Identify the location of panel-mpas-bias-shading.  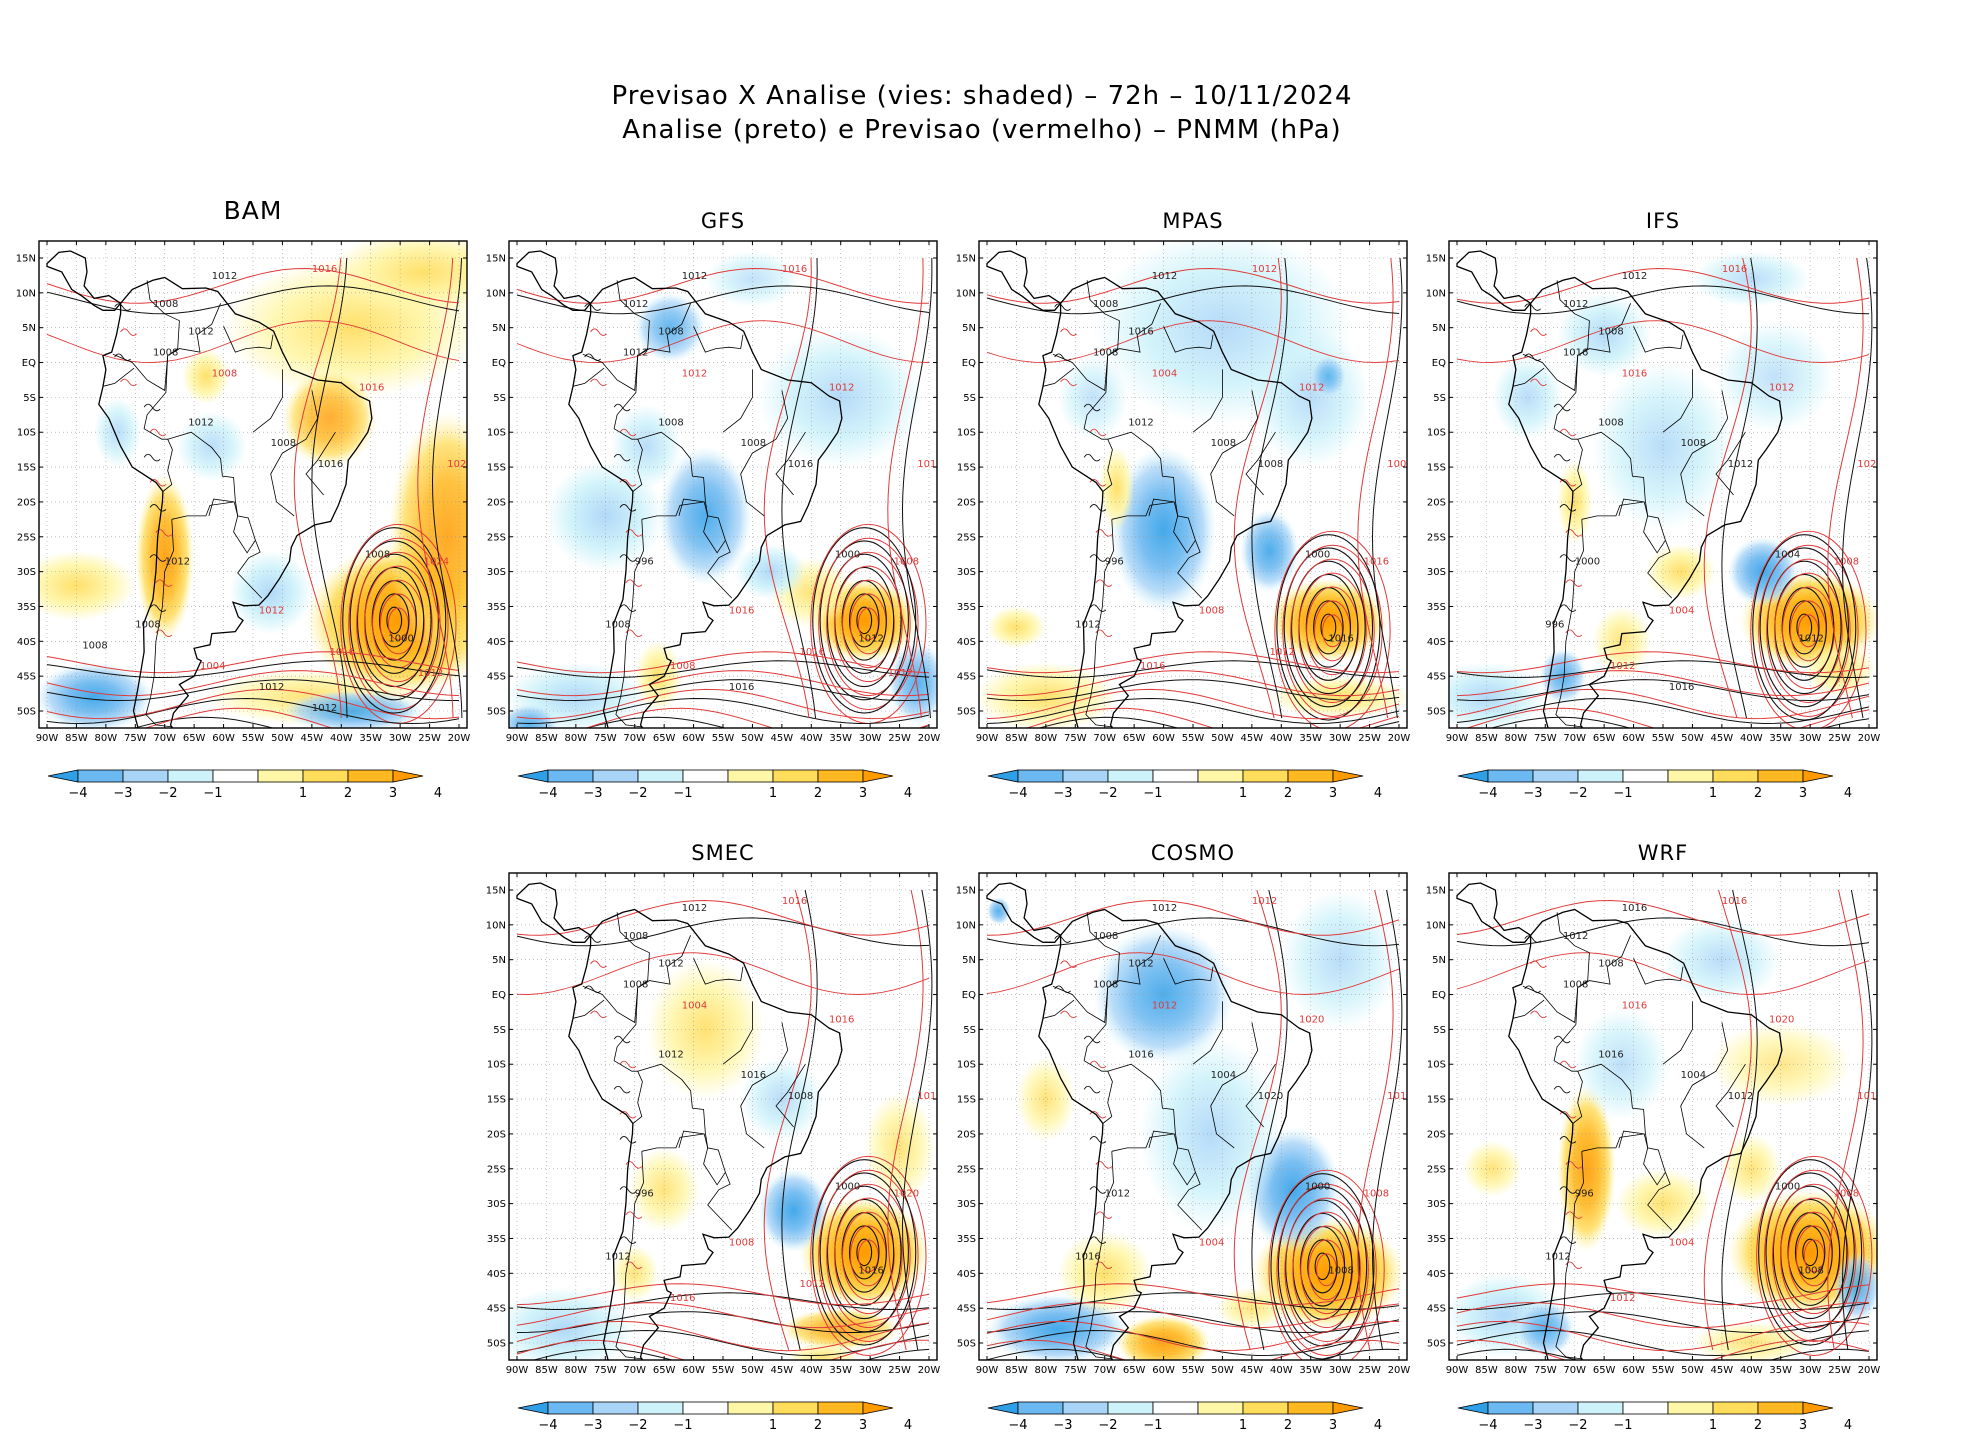
(1193, 484).